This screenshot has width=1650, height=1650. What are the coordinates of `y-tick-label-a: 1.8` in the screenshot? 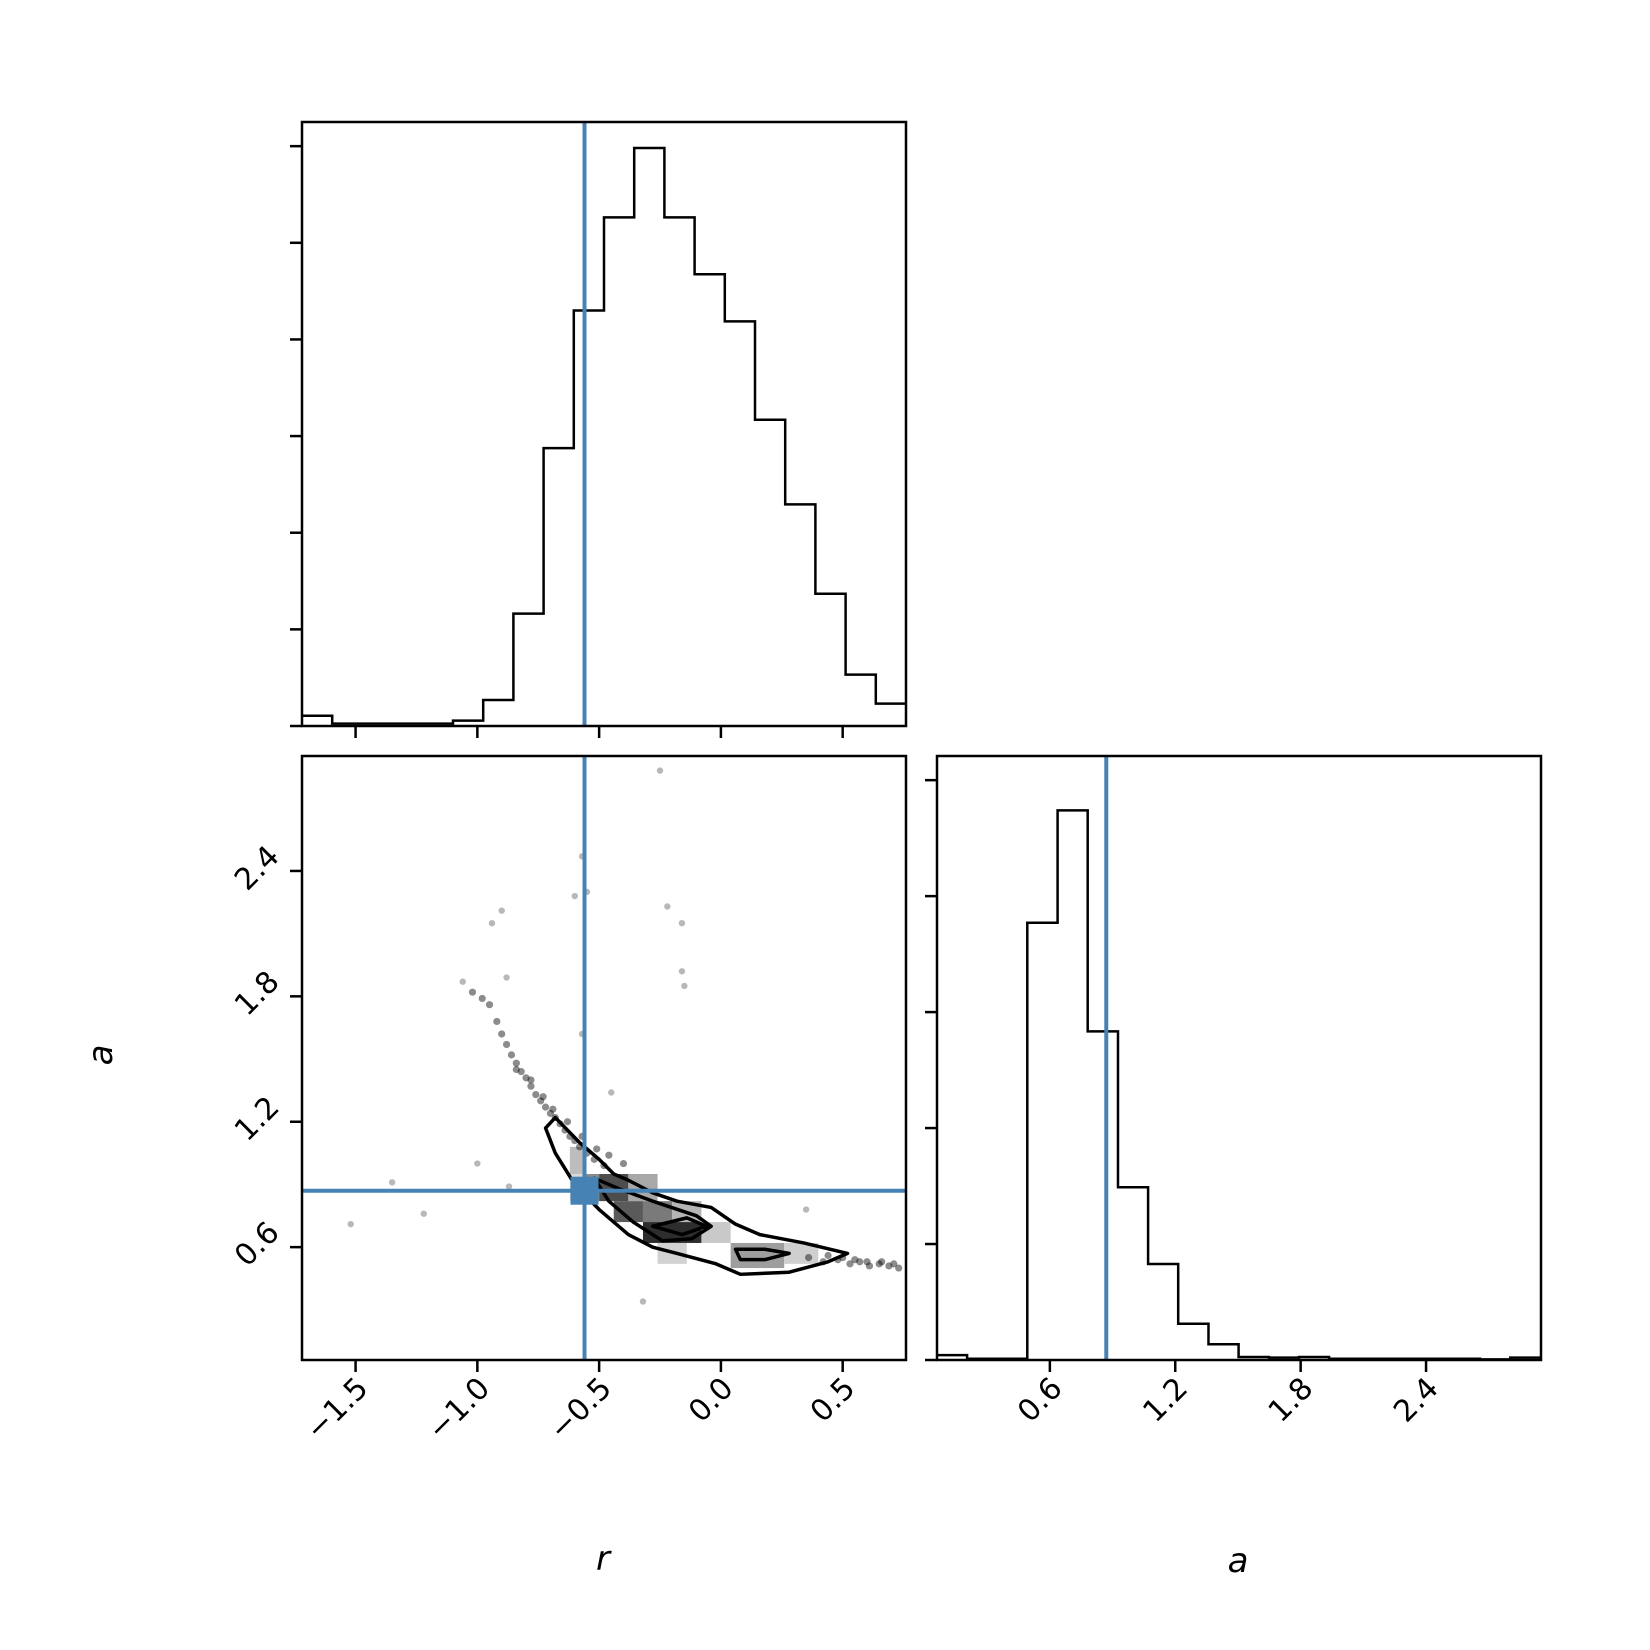 It's located at (257, 993).